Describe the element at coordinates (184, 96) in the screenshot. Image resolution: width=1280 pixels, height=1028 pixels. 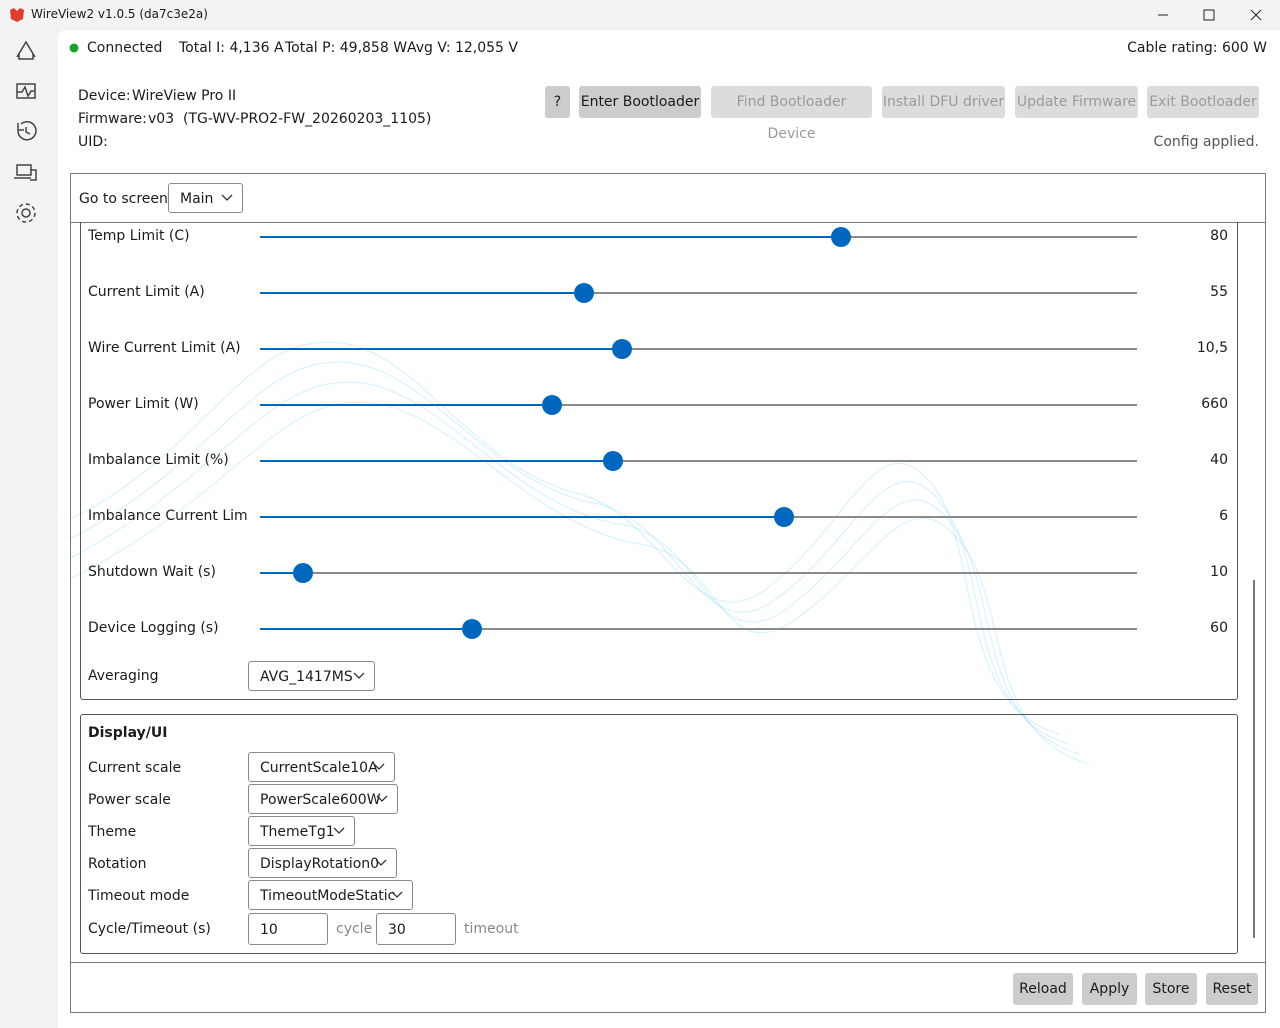
I see `device-value: WireView Pro II` at that location.